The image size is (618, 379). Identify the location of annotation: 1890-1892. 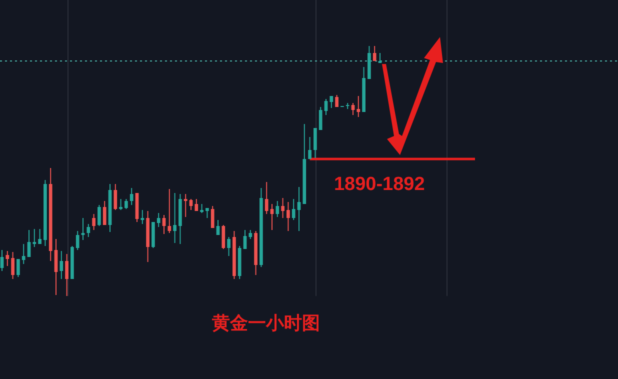
(379, 184).